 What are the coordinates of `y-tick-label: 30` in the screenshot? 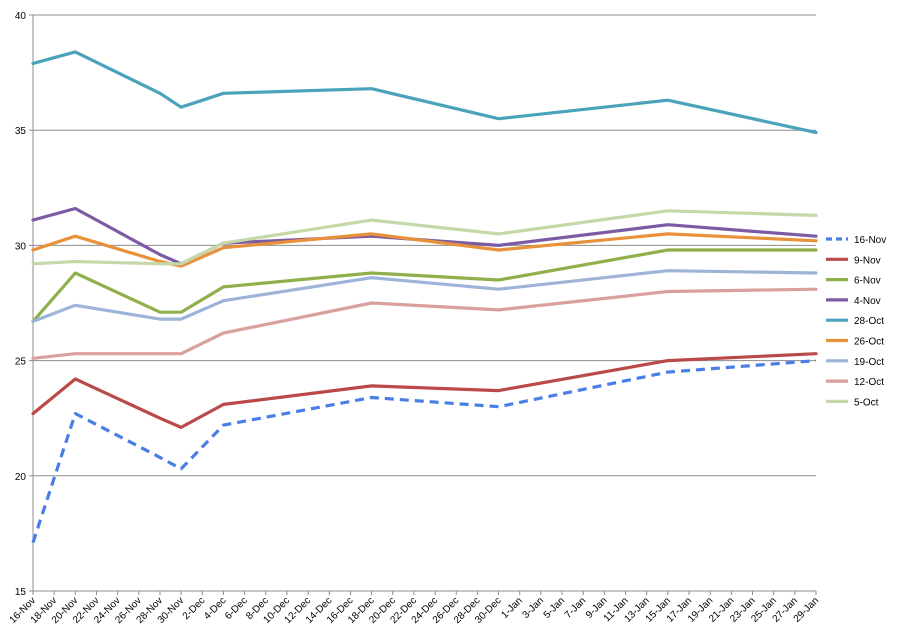 It's located at (21, 246).